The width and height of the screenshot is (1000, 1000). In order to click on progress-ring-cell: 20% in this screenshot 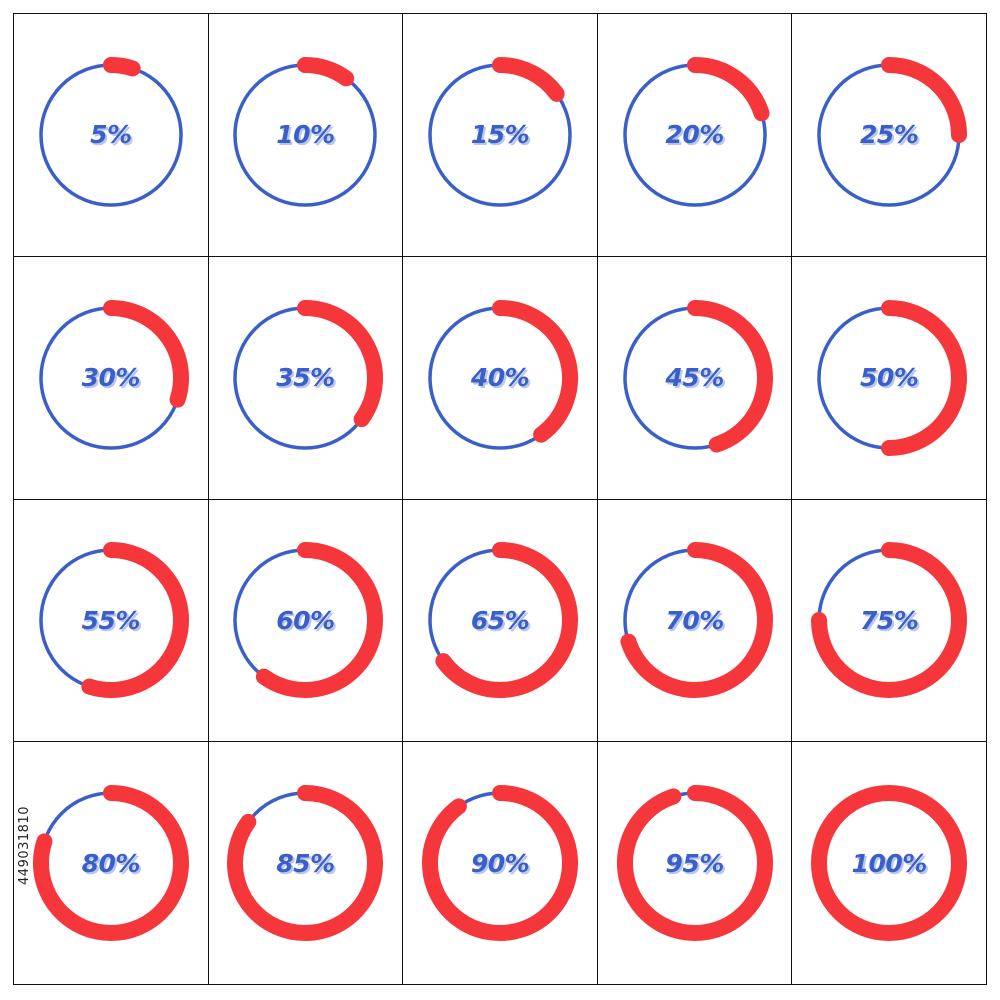, I will do `click(695, 135)`.